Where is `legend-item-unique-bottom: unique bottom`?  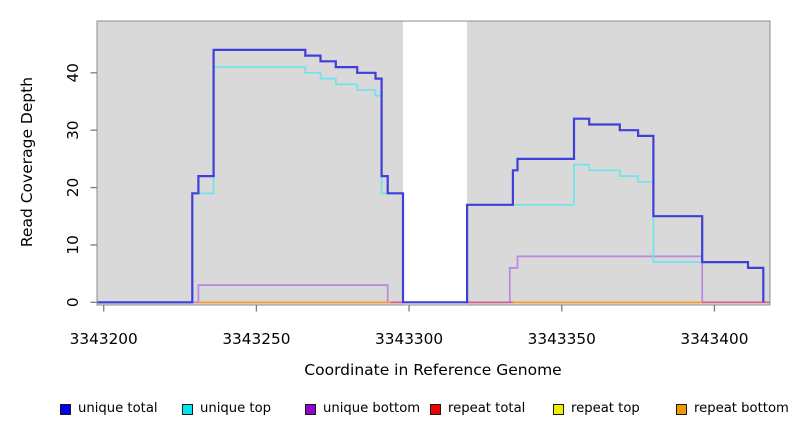 legend-item-unique-bottom: unique bottom is located at coordinates (362, 409).